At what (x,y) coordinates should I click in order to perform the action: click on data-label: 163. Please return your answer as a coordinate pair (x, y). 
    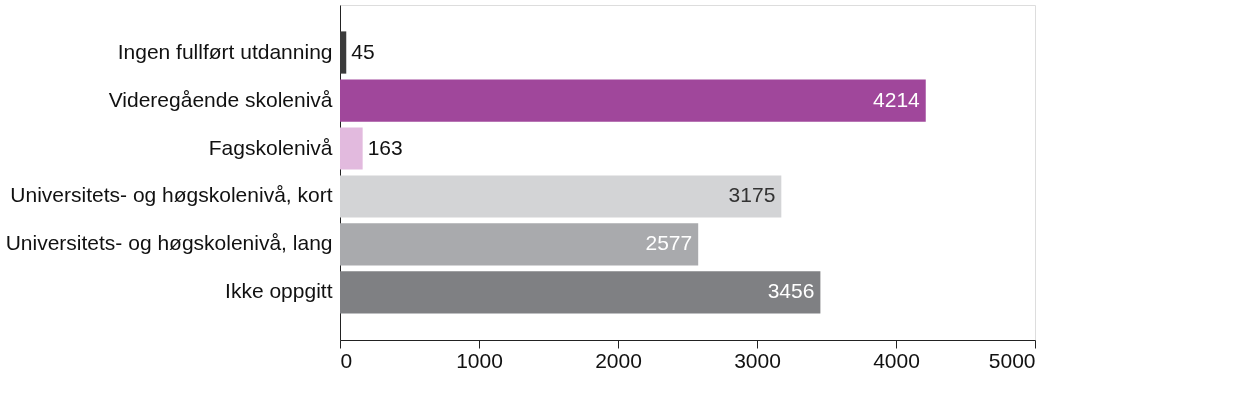
    Looking at the image, I should click on (385, 147).